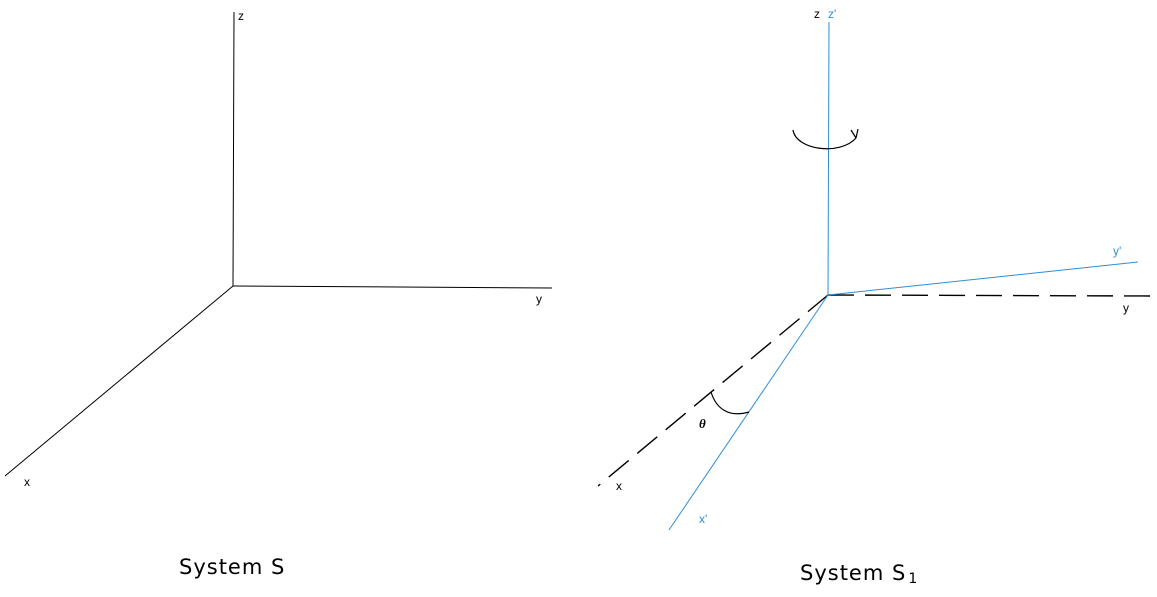 This screenshot has width=1157, height=597. Describe the element at coordinates (619, 486) in the screenshot. I see `s1-x-label: x` at that location.